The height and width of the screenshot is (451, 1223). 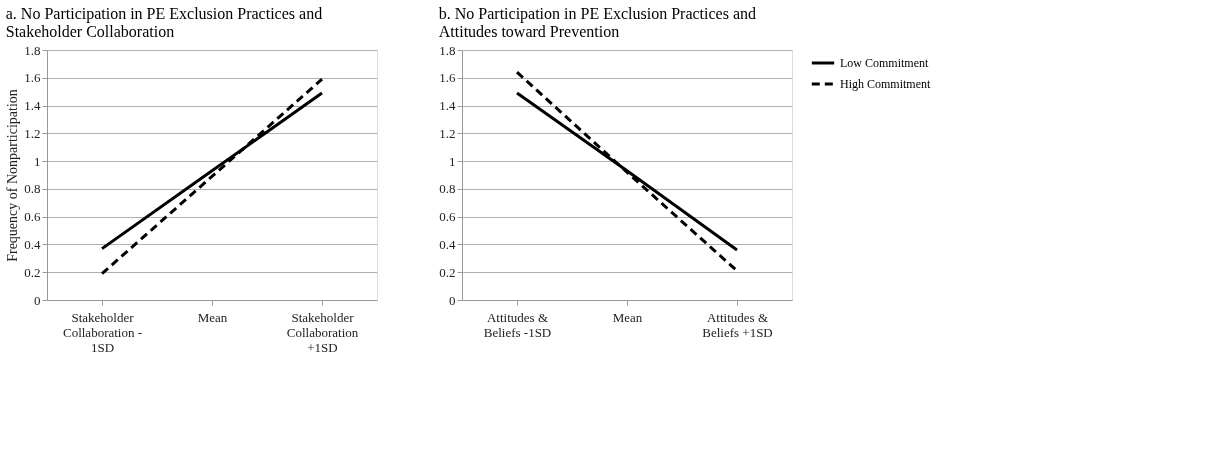 What do you see at coordinates (885, 84) in the screenshot?
I see `legend-label: High Commitment` at bounding box center [885, 84].